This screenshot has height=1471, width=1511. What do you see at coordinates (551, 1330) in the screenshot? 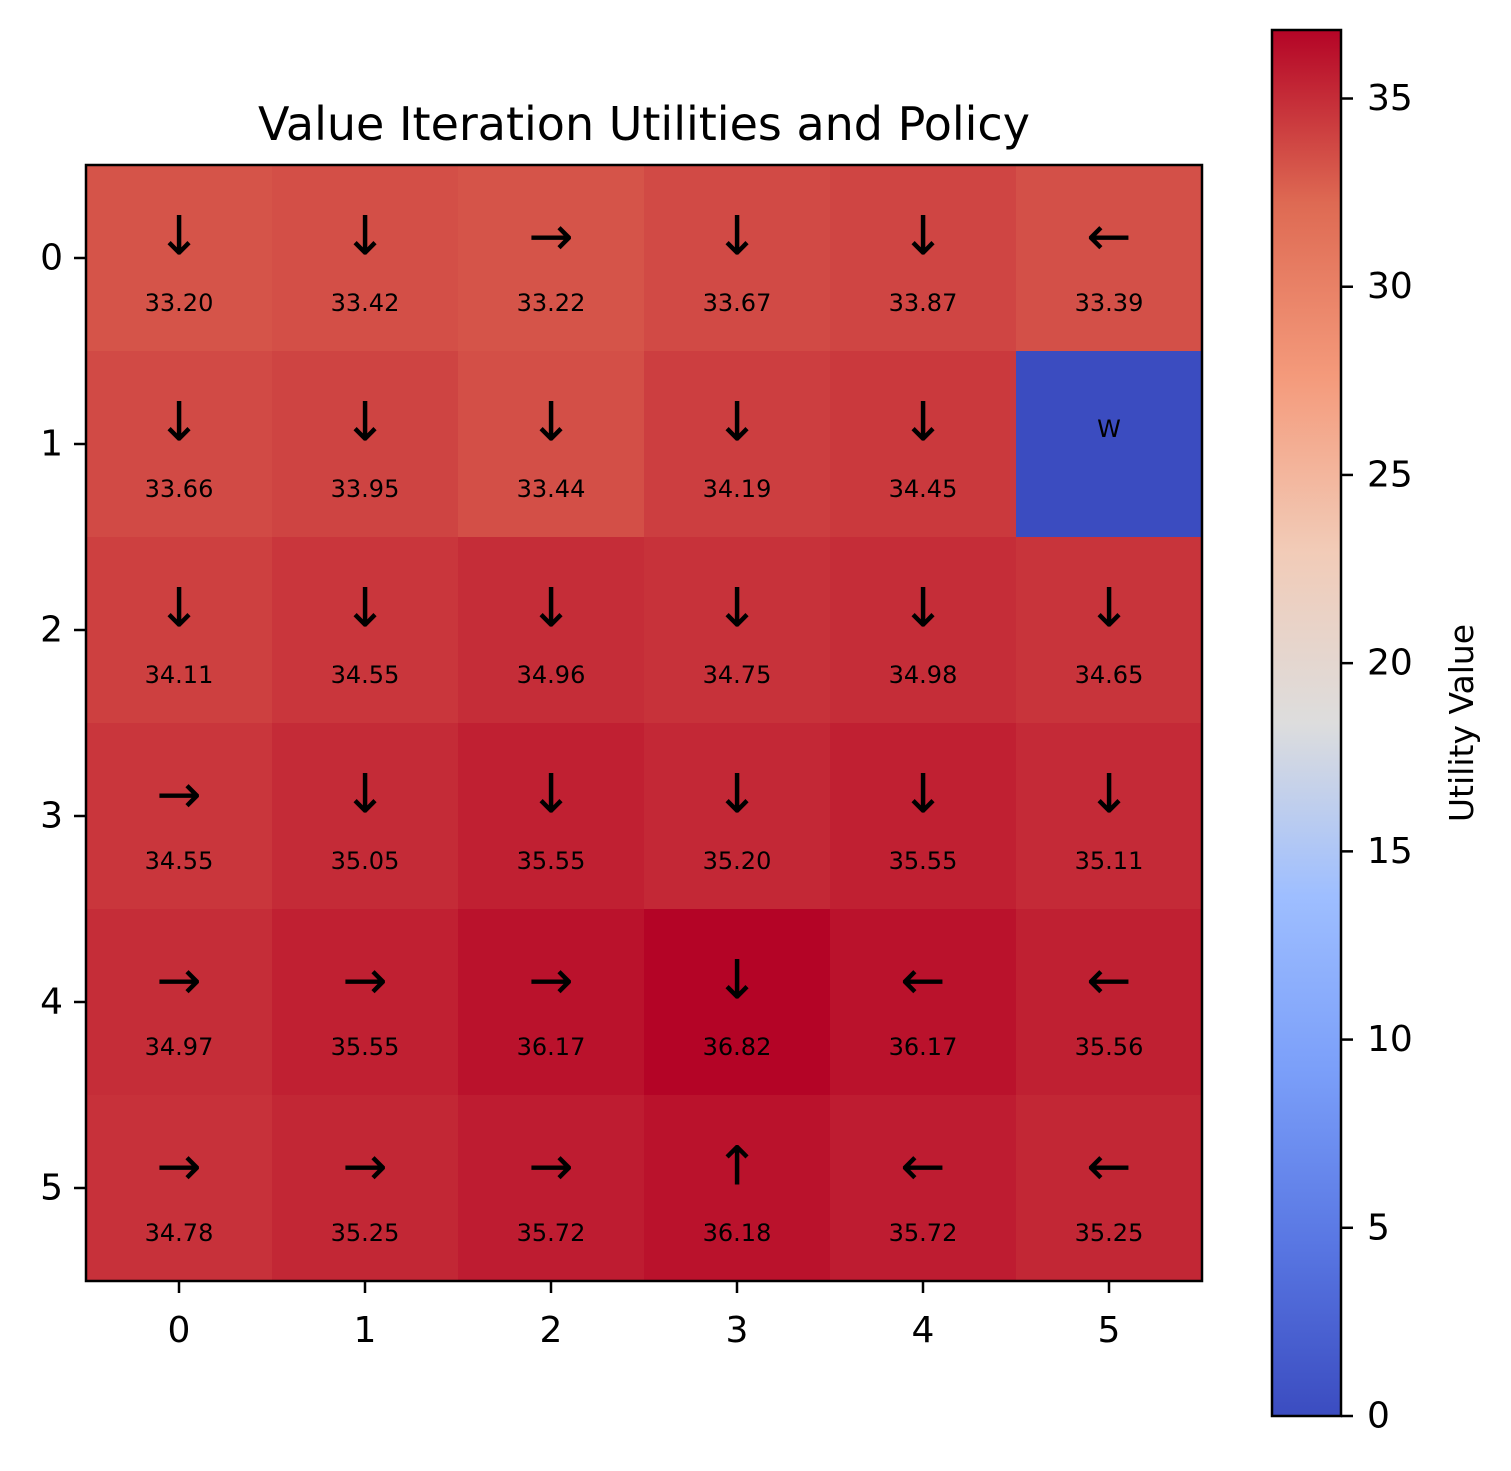
I see `x-tick-label: 2` at bounding box center [551, 1330].